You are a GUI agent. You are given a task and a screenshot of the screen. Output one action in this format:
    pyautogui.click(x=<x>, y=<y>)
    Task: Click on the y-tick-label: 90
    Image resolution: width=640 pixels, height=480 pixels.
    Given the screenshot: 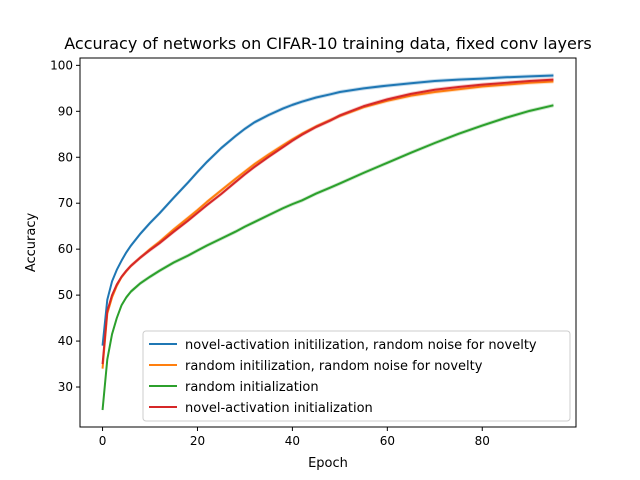 What is the action you would take?
    pyautogui.click(x=65, y=111)
    